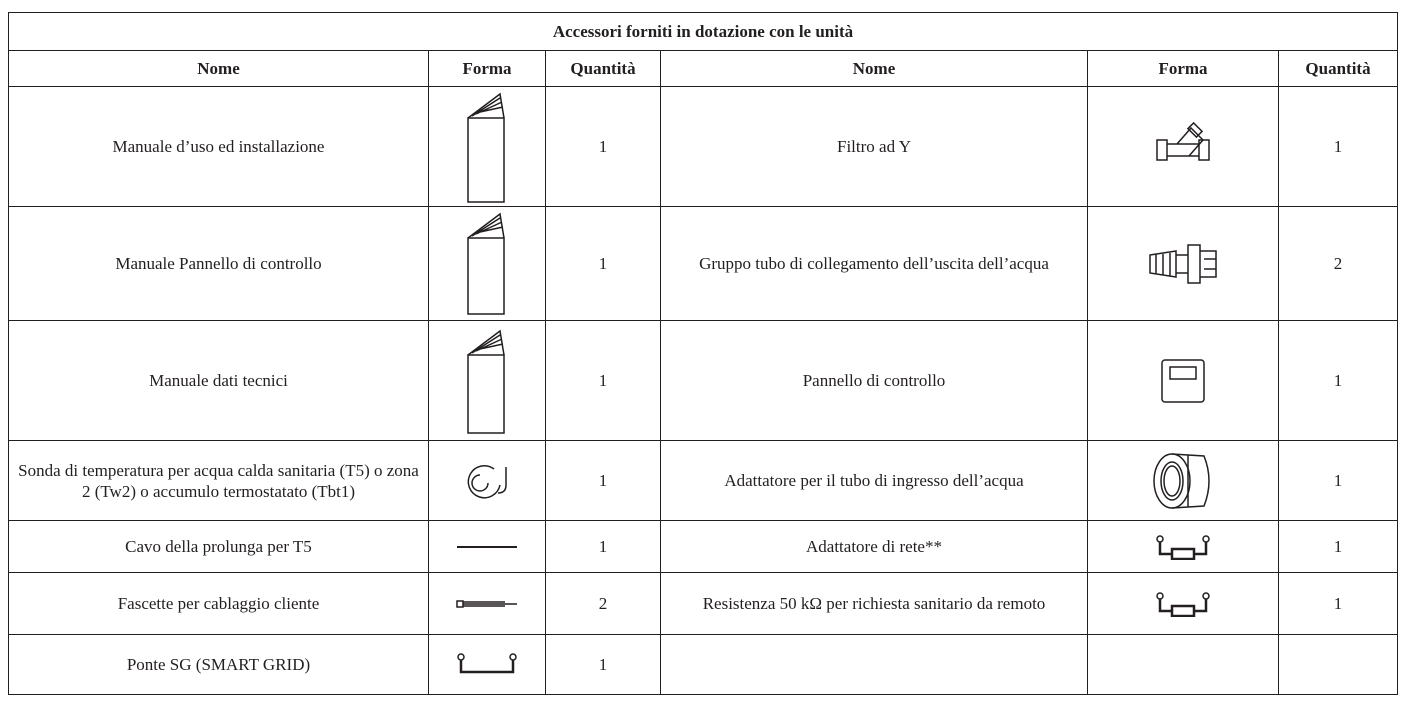 This screenshot has height=709, width=1405. Describe the element at coordinates (487, 662) in the screenshot. I see `sg-bridge-icon` at that location.